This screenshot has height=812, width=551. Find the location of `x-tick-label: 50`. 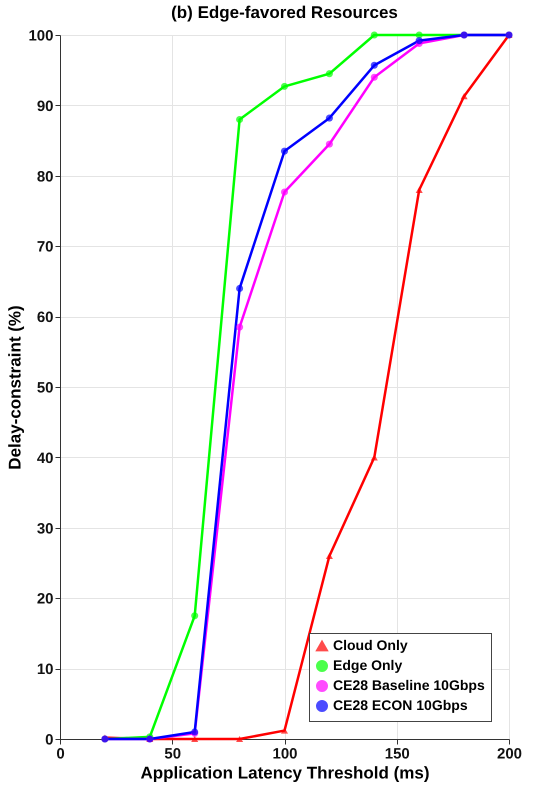

x-tick-label: 50 is located at coordinates (173, 754).